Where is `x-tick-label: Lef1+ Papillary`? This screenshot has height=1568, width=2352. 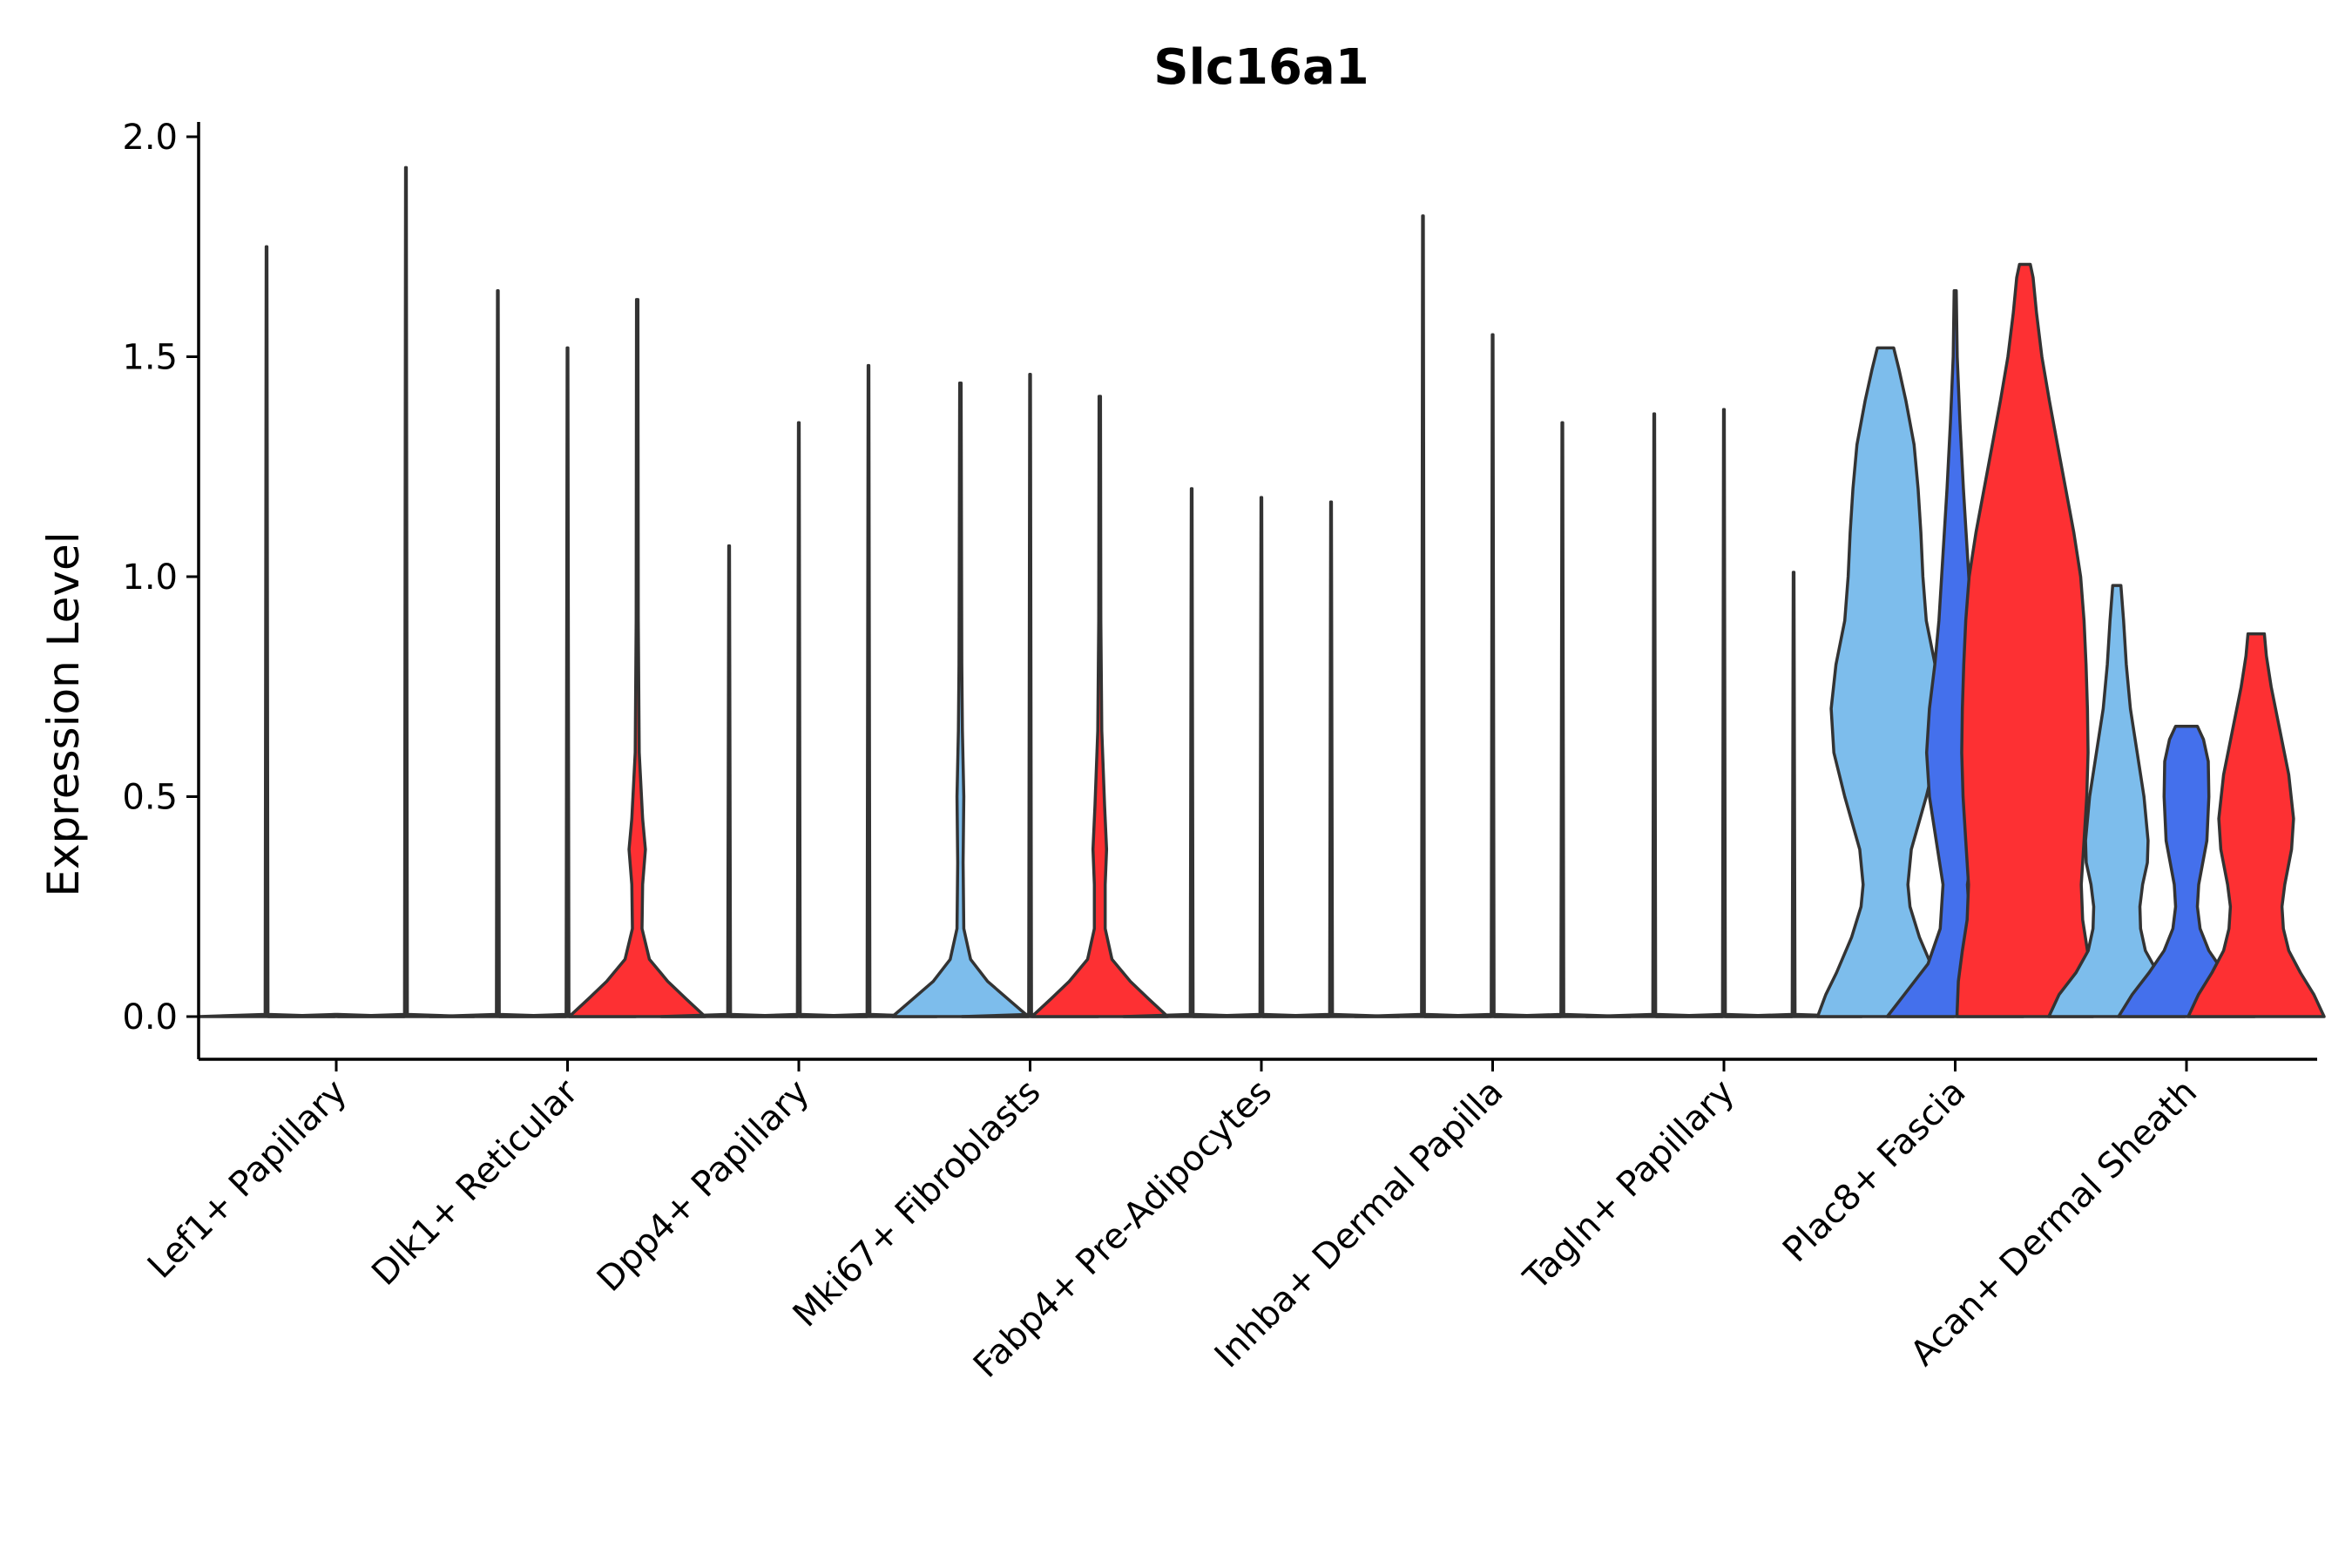
x-tick-label: Lef1+ Papillary is located at coordinates (247, 1179).